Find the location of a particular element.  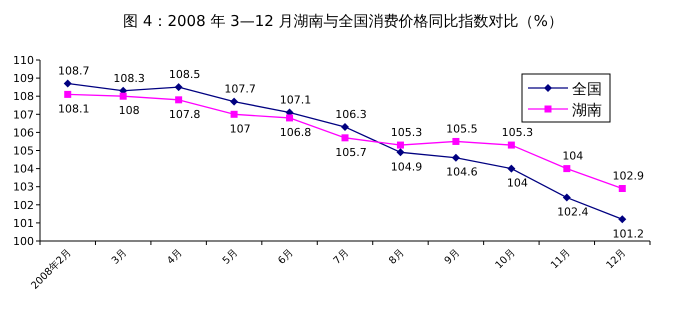

x-tick-label: 11月 is located at coordinates (561, 259).